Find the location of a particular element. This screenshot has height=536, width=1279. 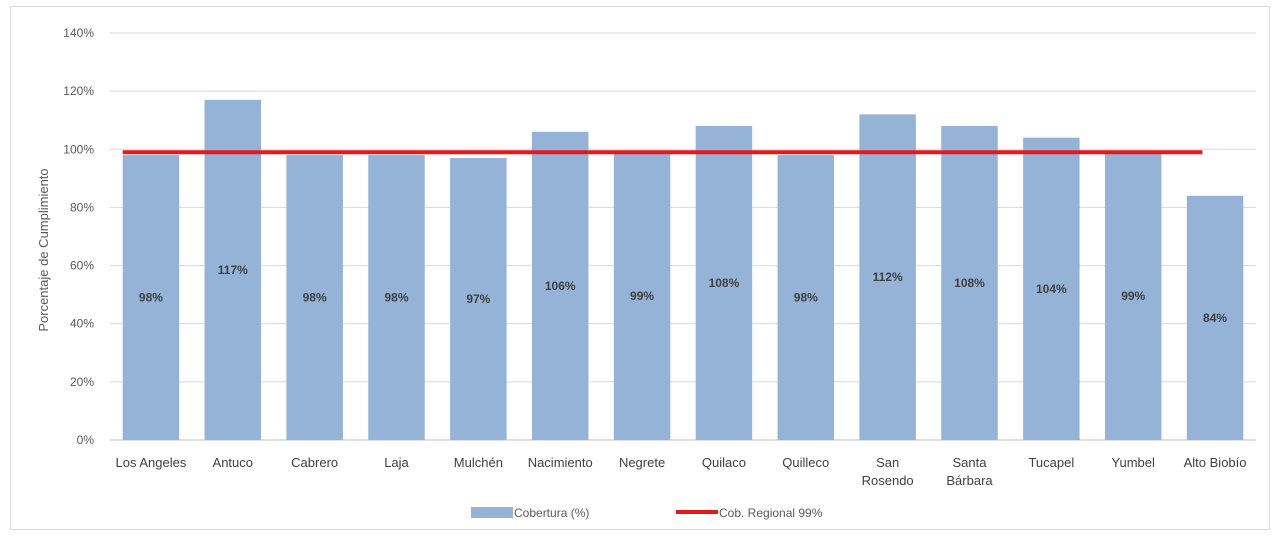

x-category-label: Cabrero is located at coordinates (314, 462).